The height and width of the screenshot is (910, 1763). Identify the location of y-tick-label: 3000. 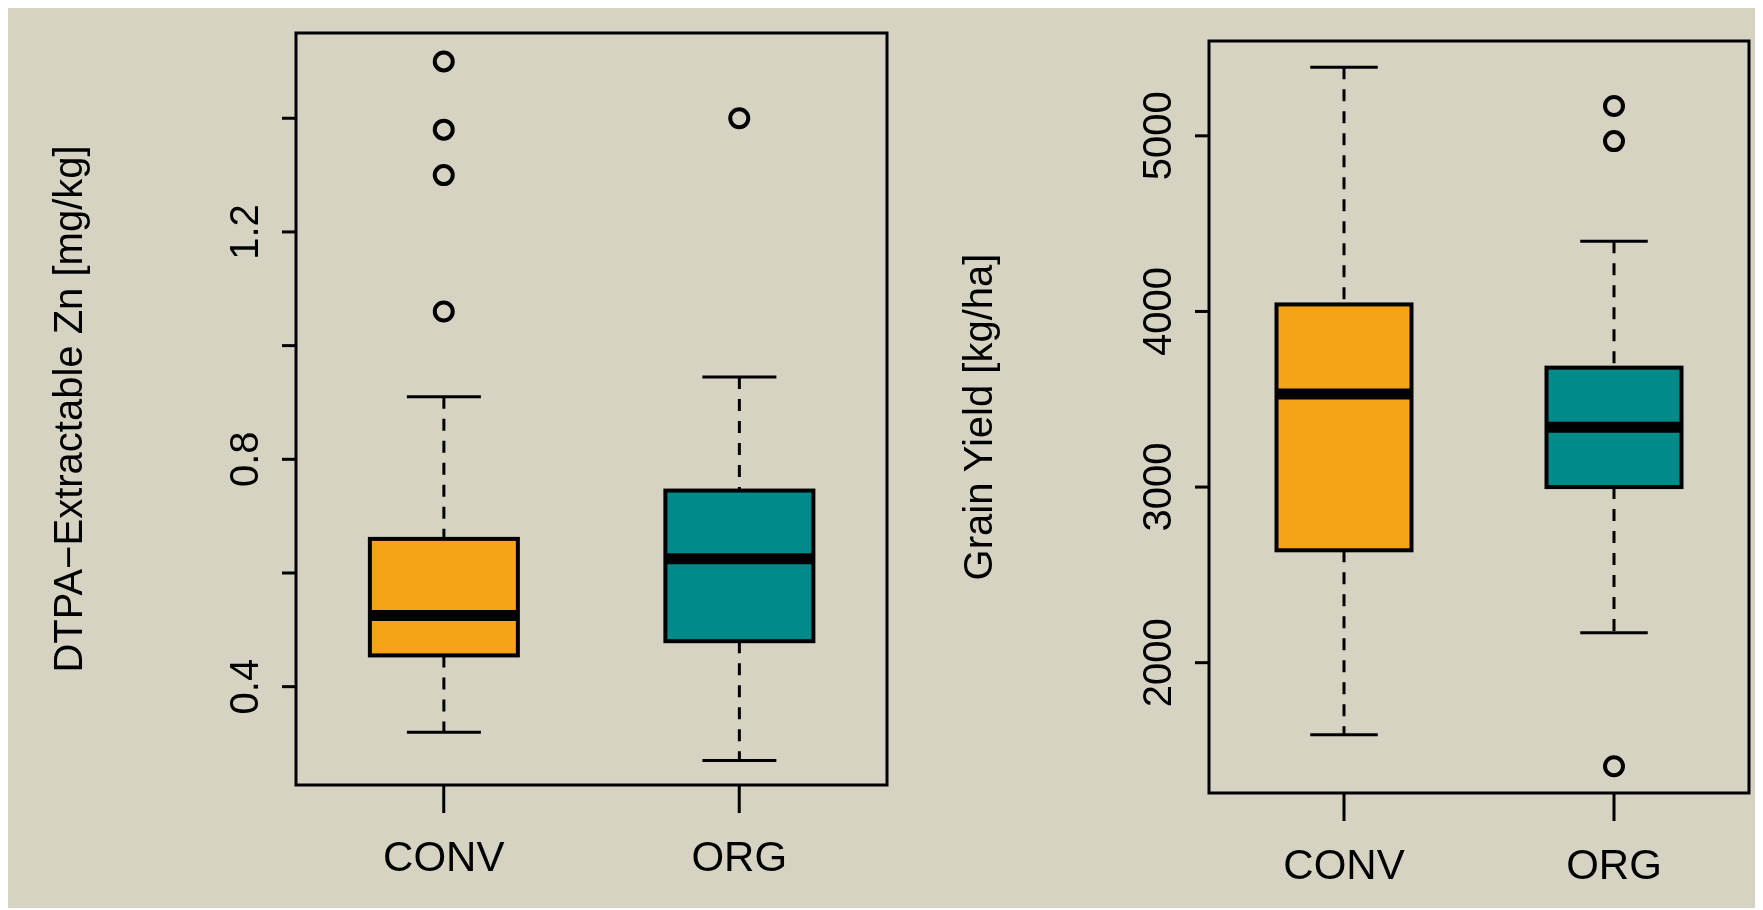
(1157, 487).